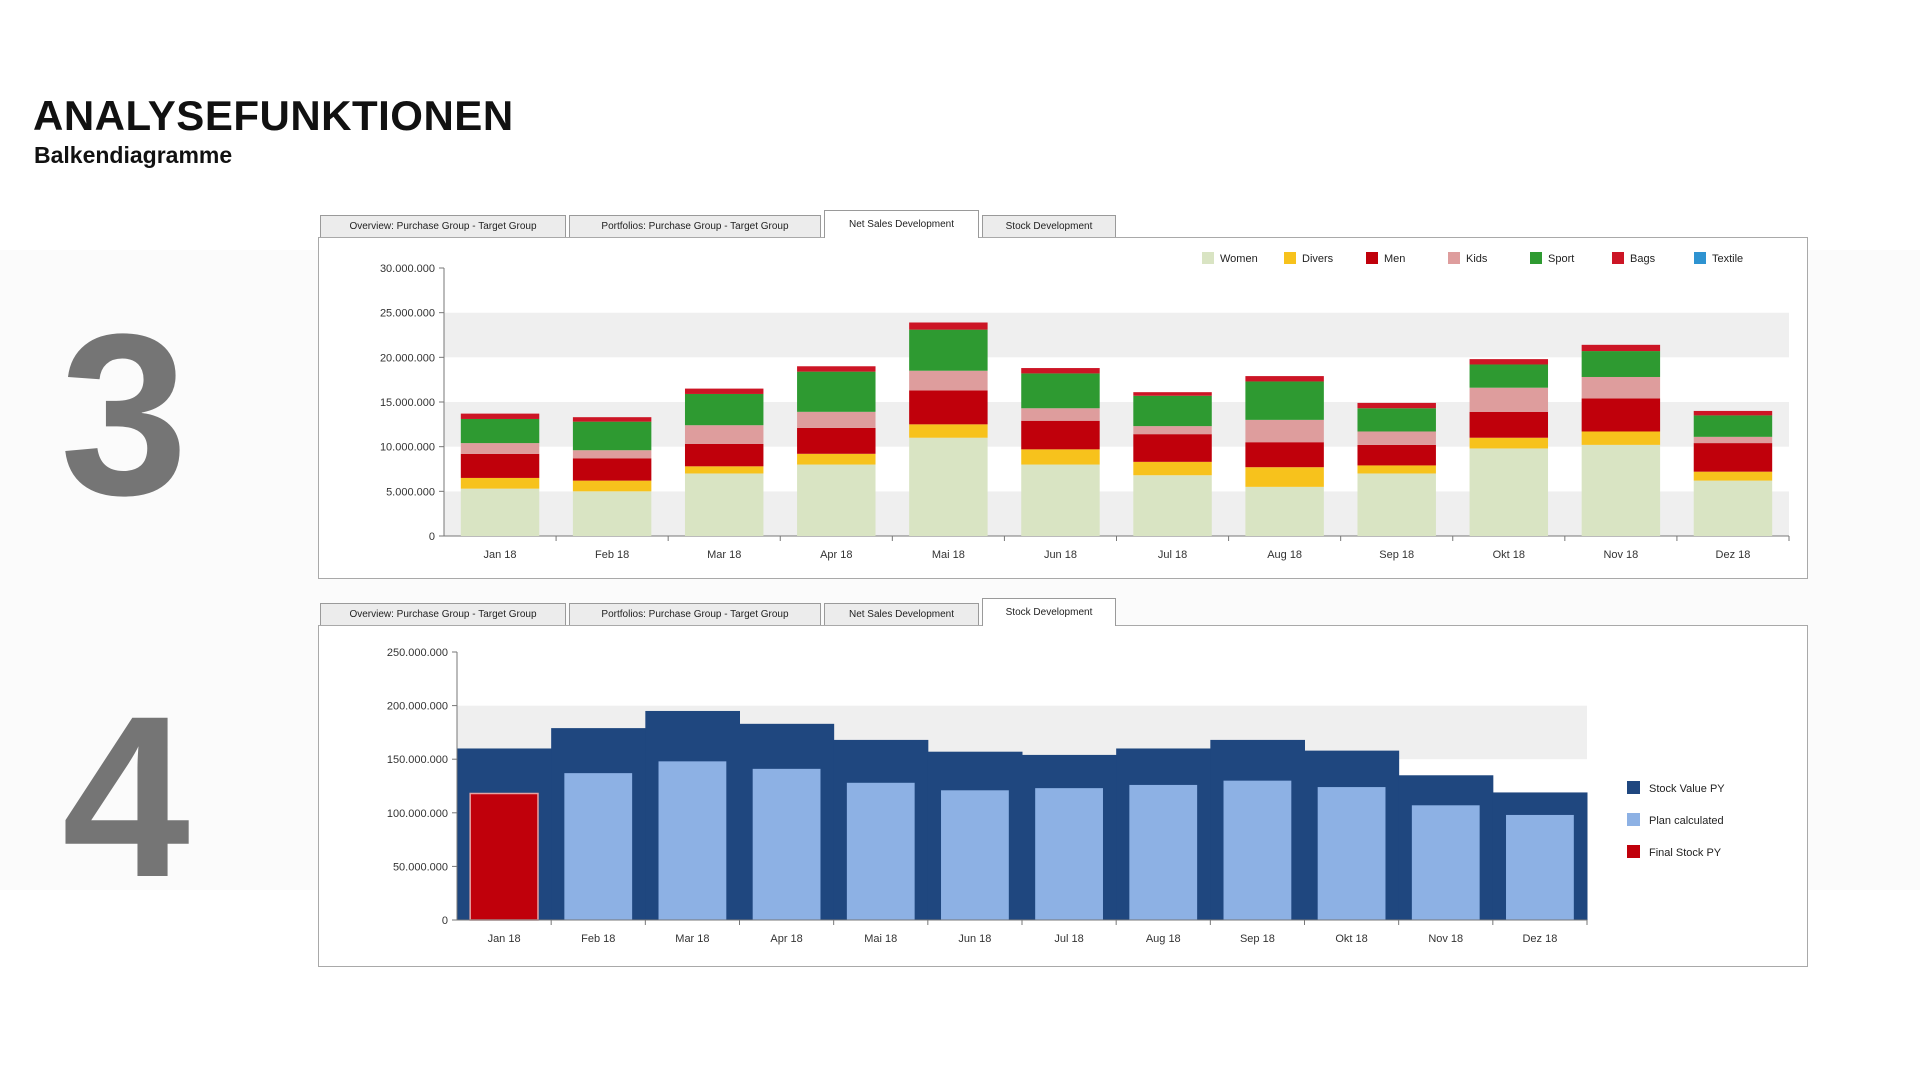 The image size is (1920, 1080). I want to click on y-tick-label: 10.000.000, so click(407, 448).